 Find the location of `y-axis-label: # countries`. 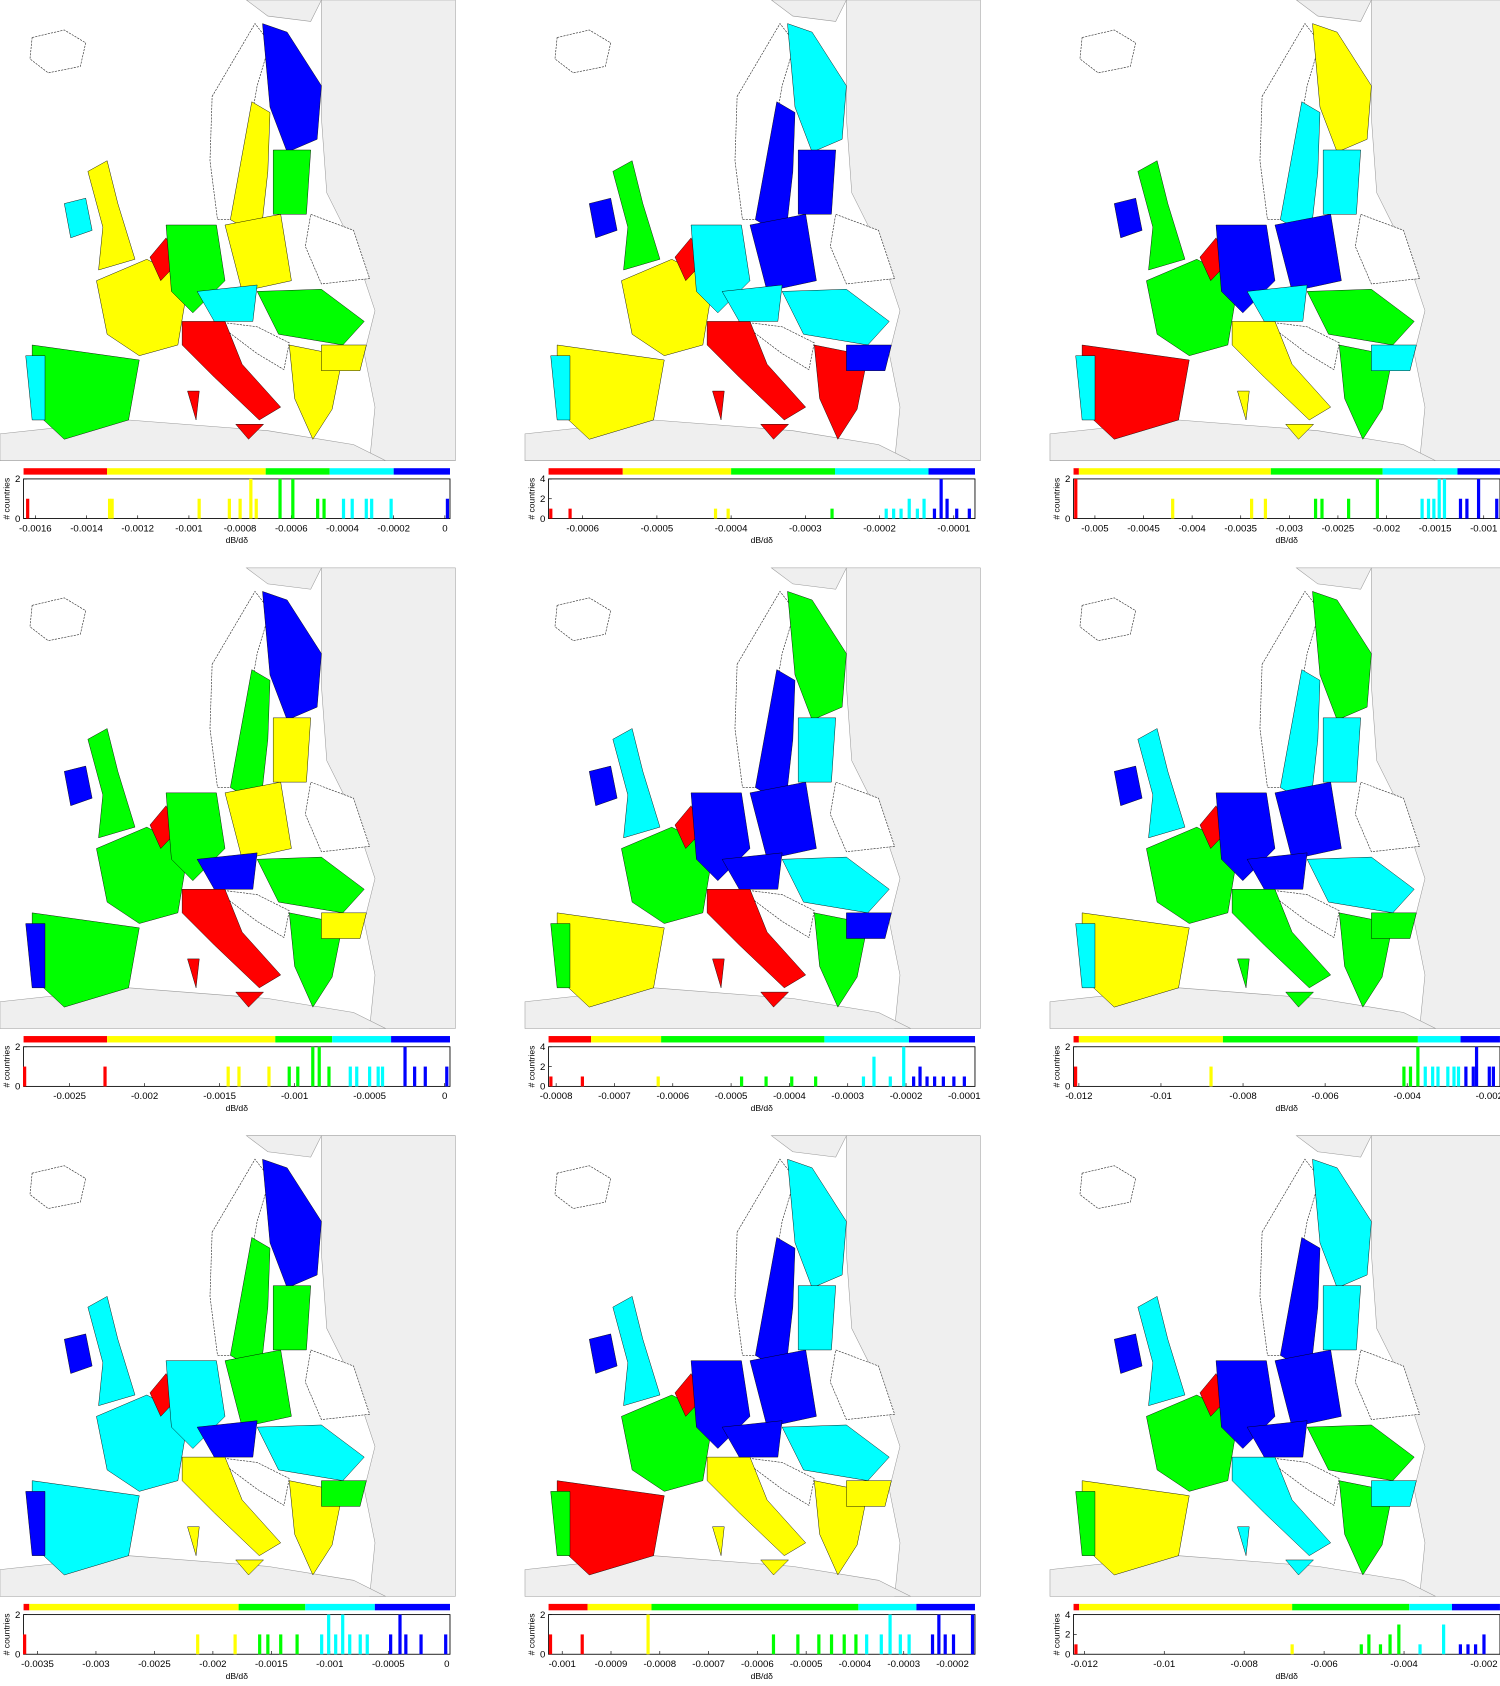

y-axis-label: # countries is located at coordinates (7, 1634).